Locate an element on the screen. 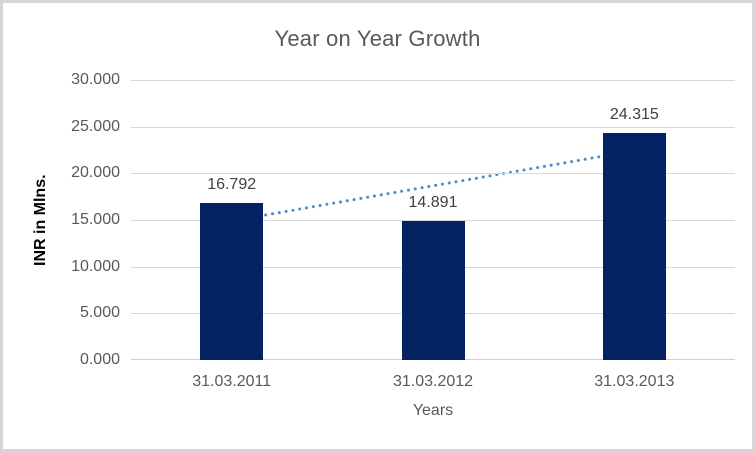 The height and width of the screenshot is (452, 755). x-tick-label: 31.03.2013 is located at coordinates (634, 381).